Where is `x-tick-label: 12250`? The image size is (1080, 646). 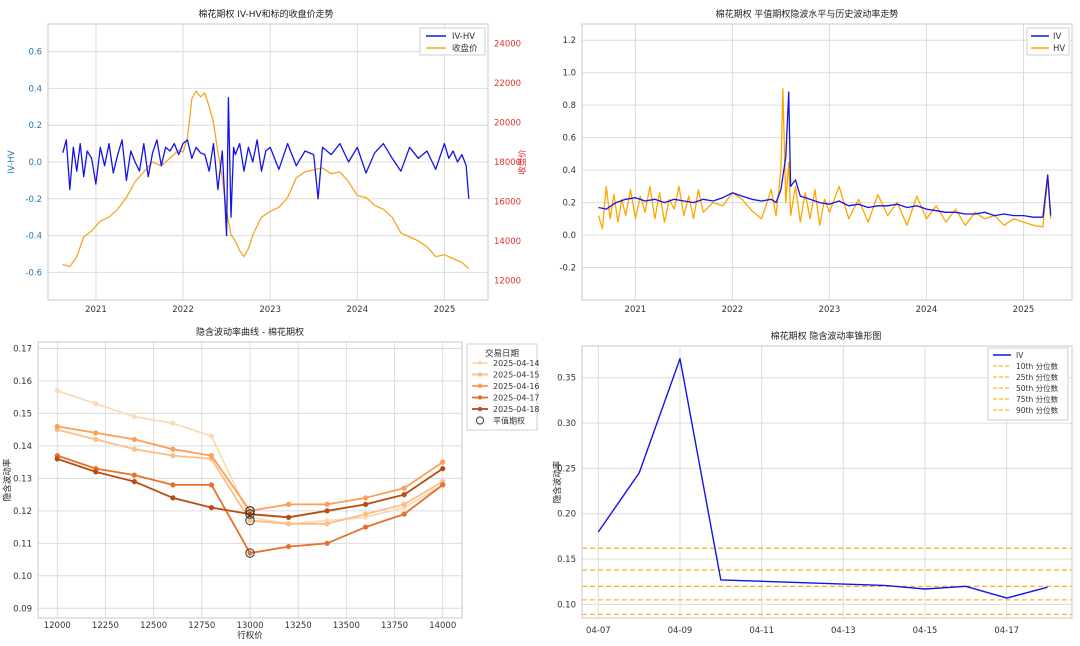
x-tick-label: 12250 is located at coordinates (105, 626).